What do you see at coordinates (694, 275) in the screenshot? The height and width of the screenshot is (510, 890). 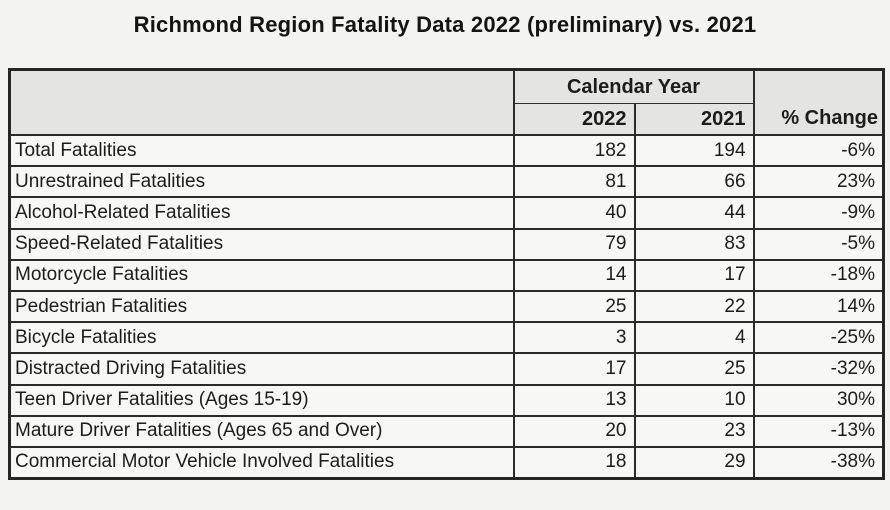 I see `value-2021-cell: 17` at bounding box center [694, 275].